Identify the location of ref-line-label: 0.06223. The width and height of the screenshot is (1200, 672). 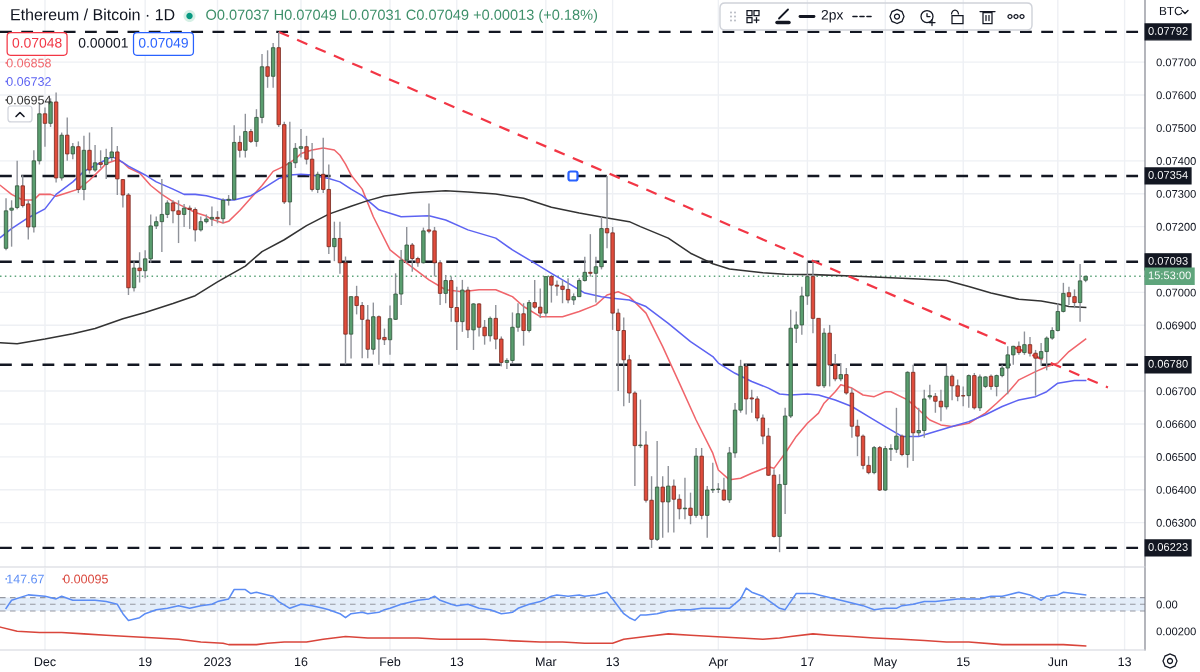
(1168, 547).